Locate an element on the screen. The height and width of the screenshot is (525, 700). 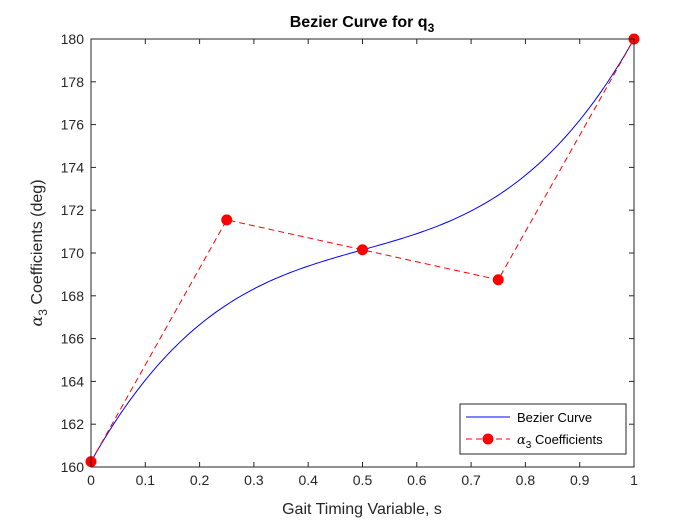
legend: Bezier Curve α3 Coefficients is located at coordinates (543, 429).